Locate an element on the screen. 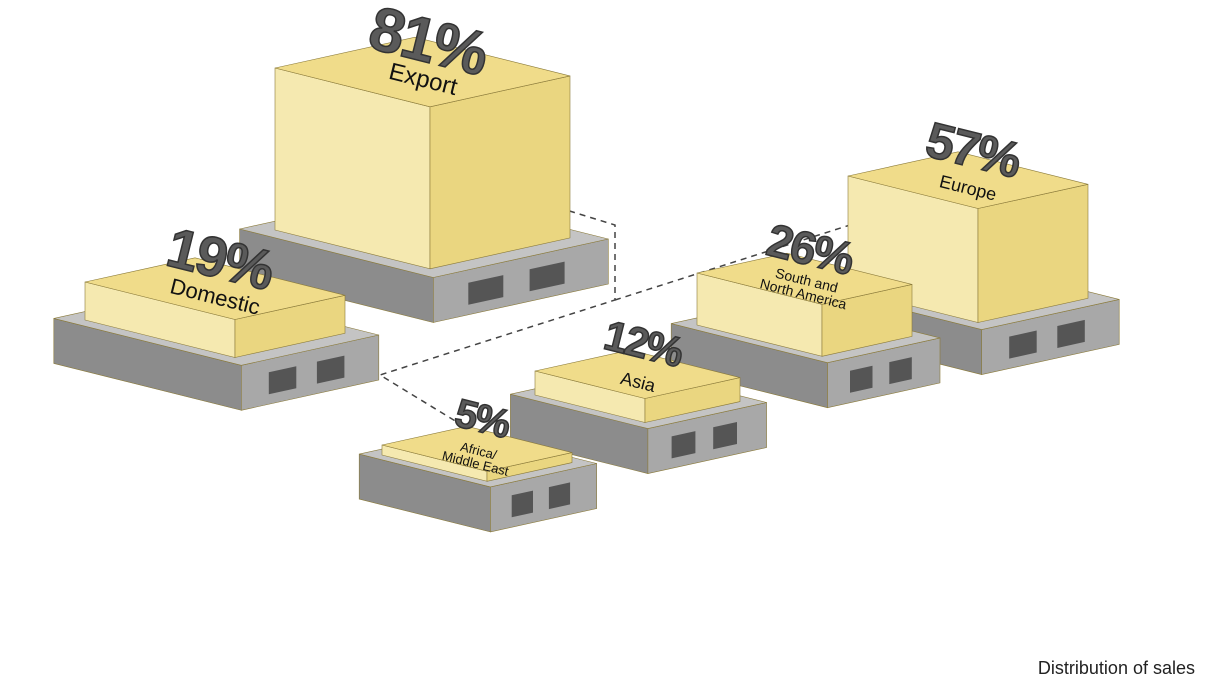 The height and width of the screenshot is (691, 1213). connector is located at coordinates (732, 262).